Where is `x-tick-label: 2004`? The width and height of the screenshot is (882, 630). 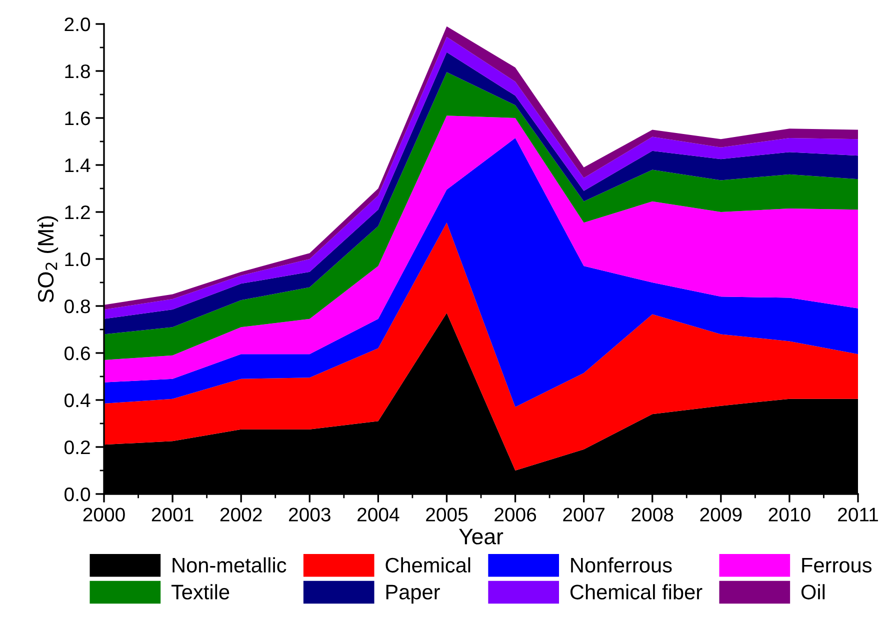
x-tick-label: 2004 is located at coordinates (379, 515).